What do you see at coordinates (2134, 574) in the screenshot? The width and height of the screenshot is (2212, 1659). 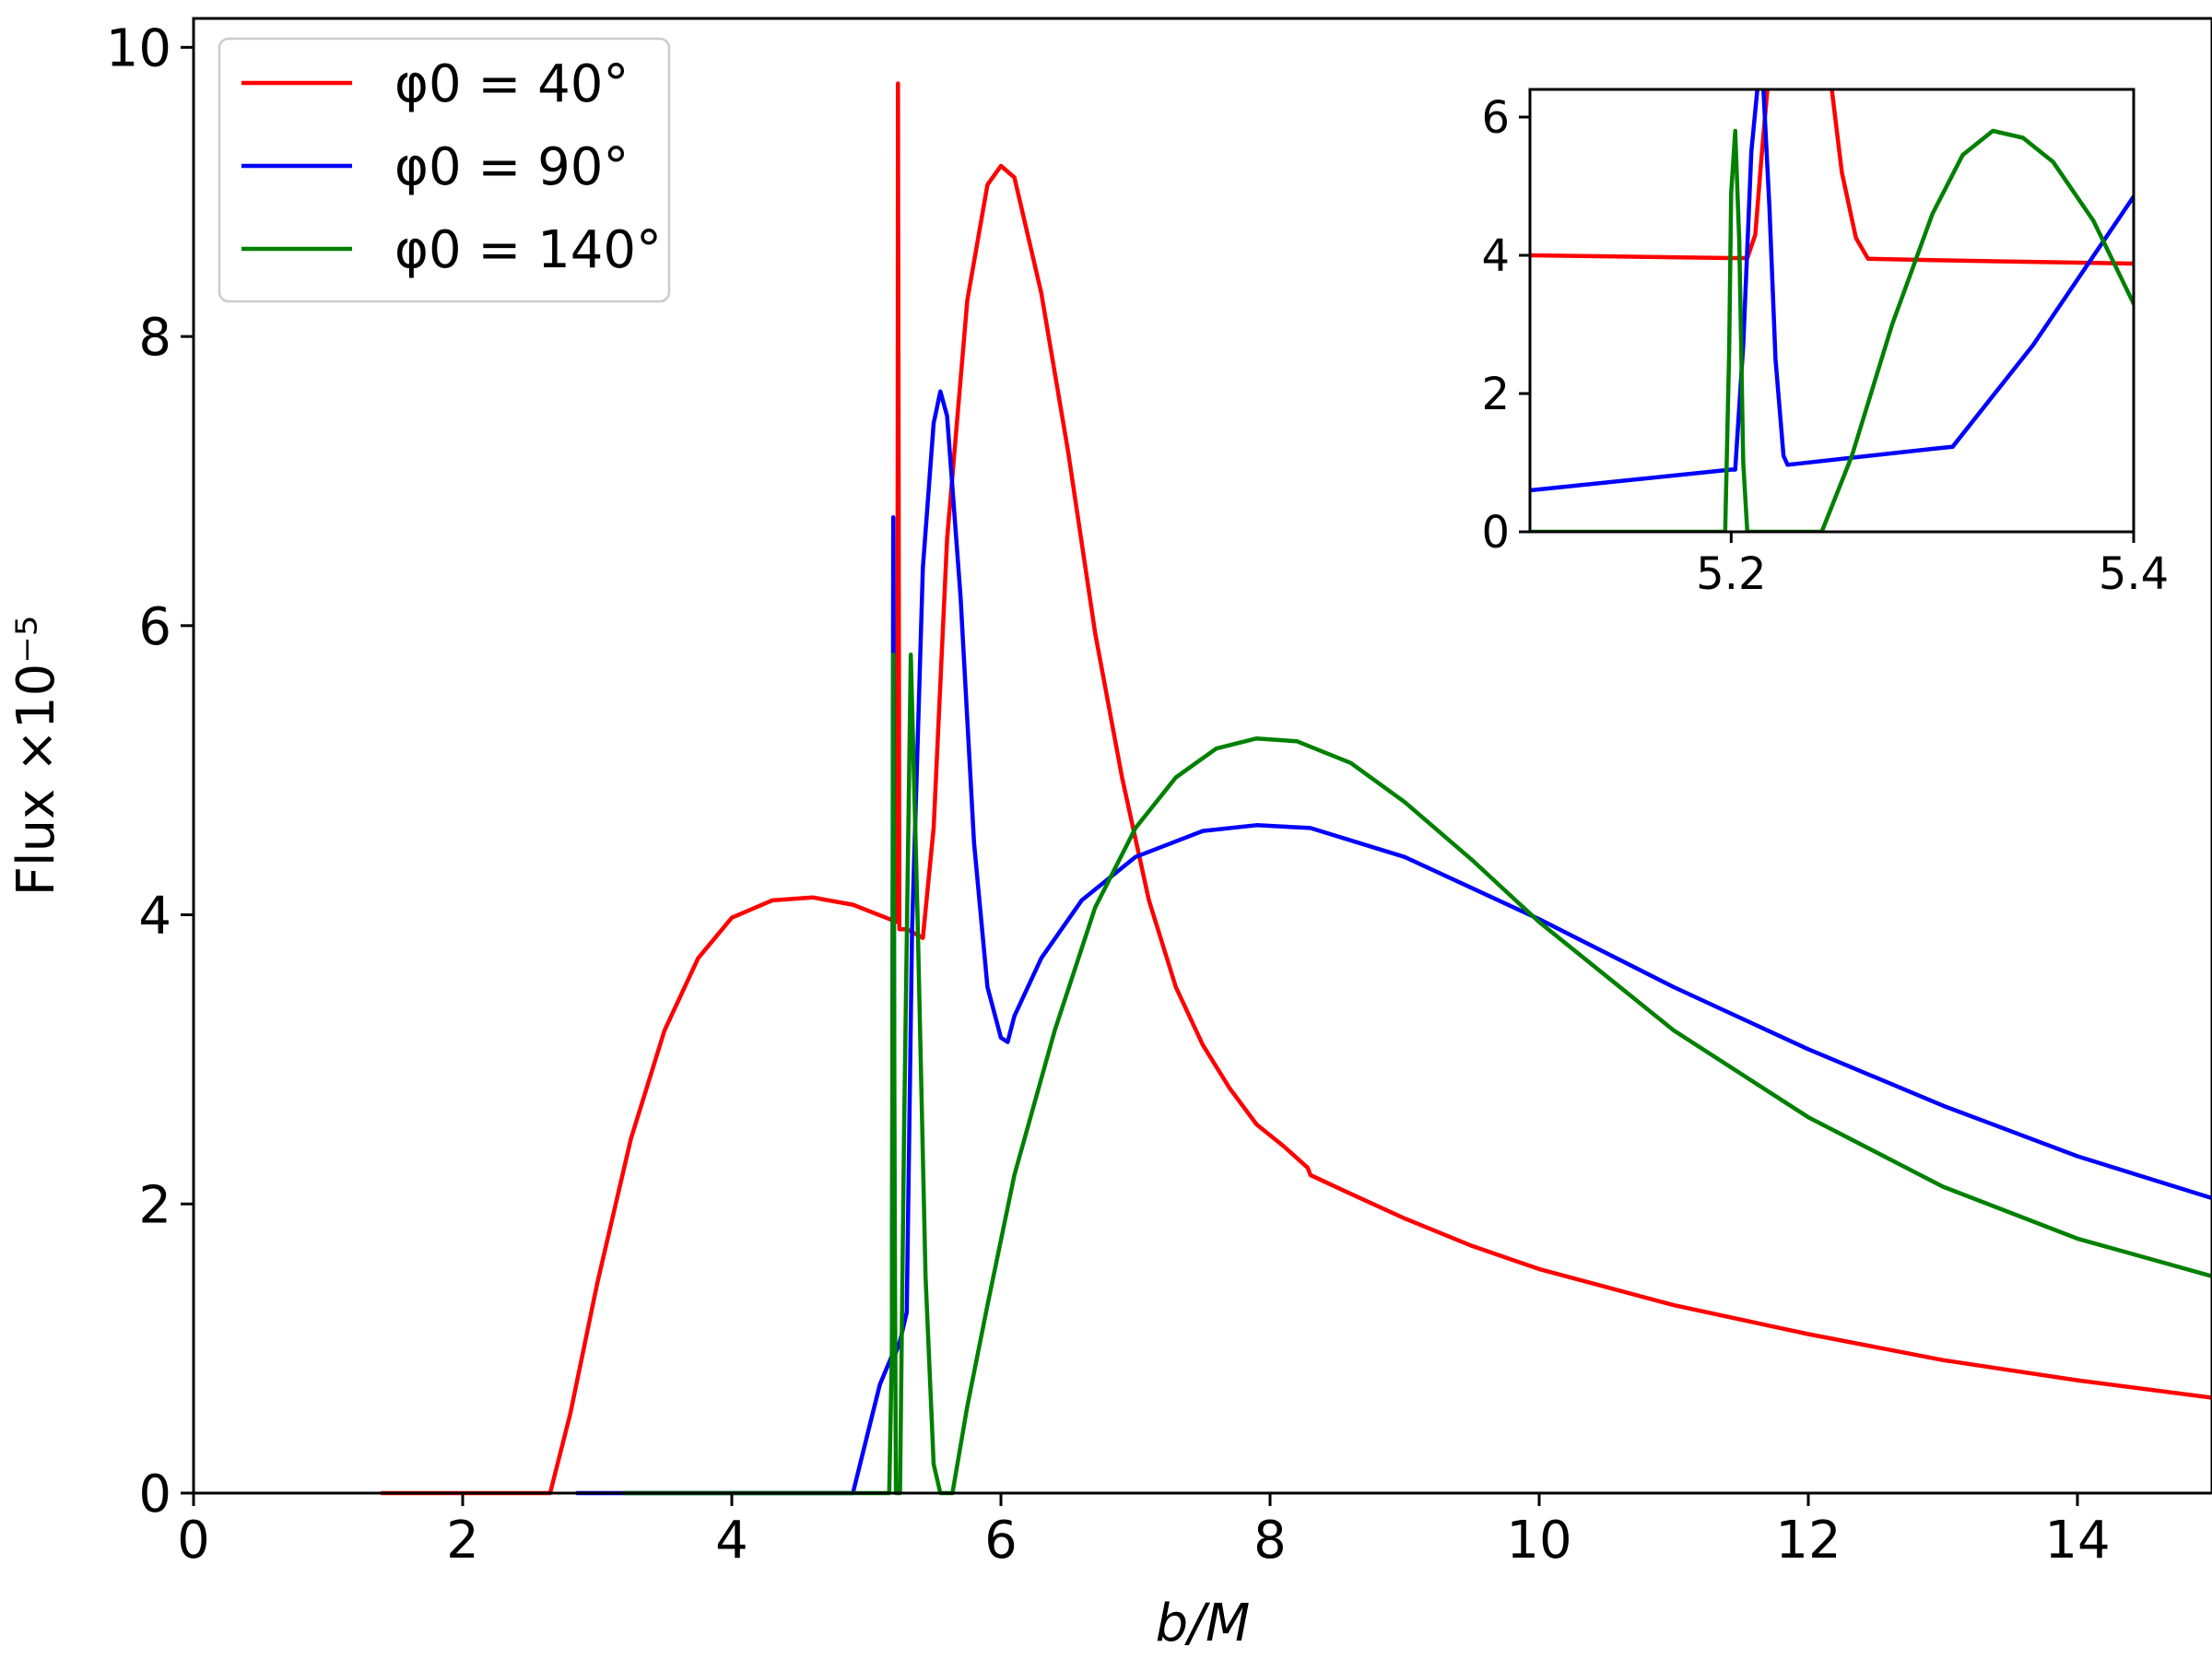 I see `inset-x-tick-label: 5.4` at bounding box center [2134, 574].